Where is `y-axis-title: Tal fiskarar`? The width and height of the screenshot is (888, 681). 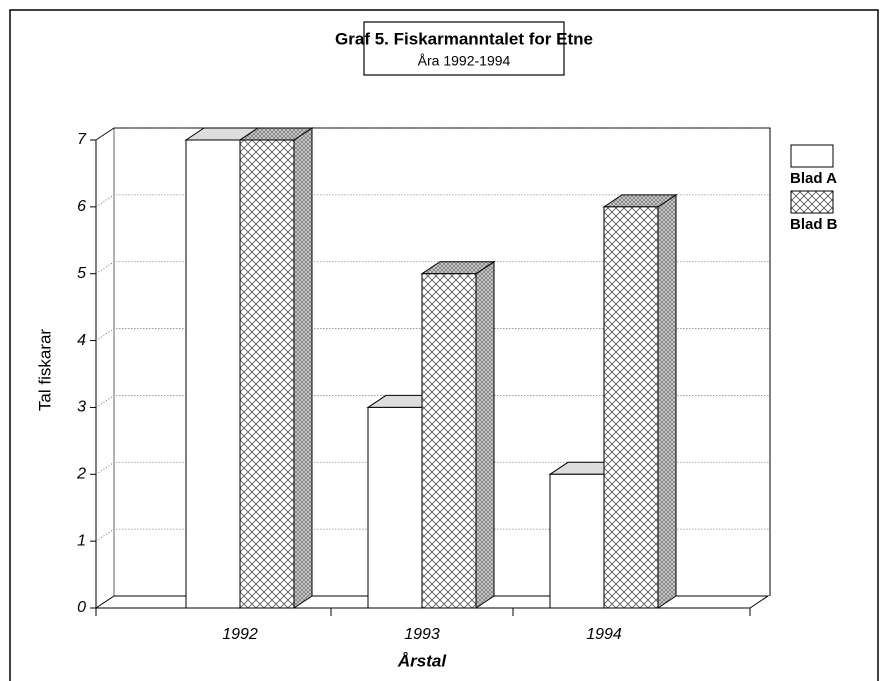 y-axis-title: Tal fiskarar is located at coordinates (44, 370).